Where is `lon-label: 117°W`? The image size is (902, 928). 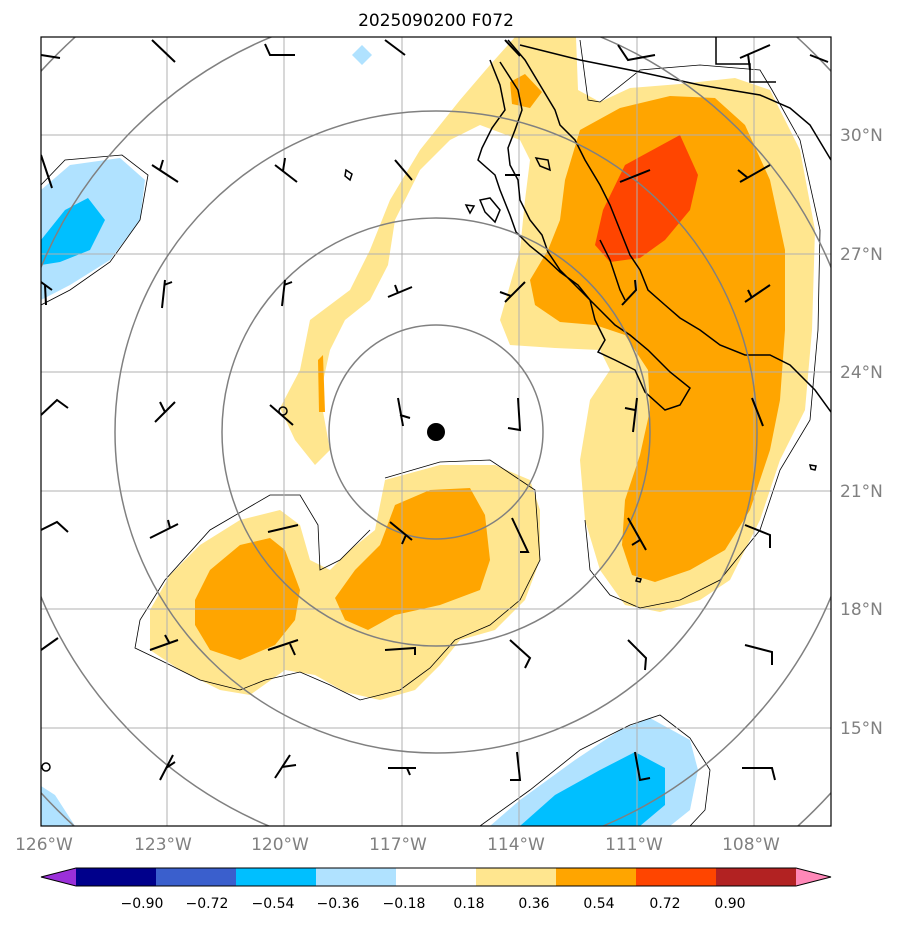 lon-label: 117°W is located at coordinates (398, 845).